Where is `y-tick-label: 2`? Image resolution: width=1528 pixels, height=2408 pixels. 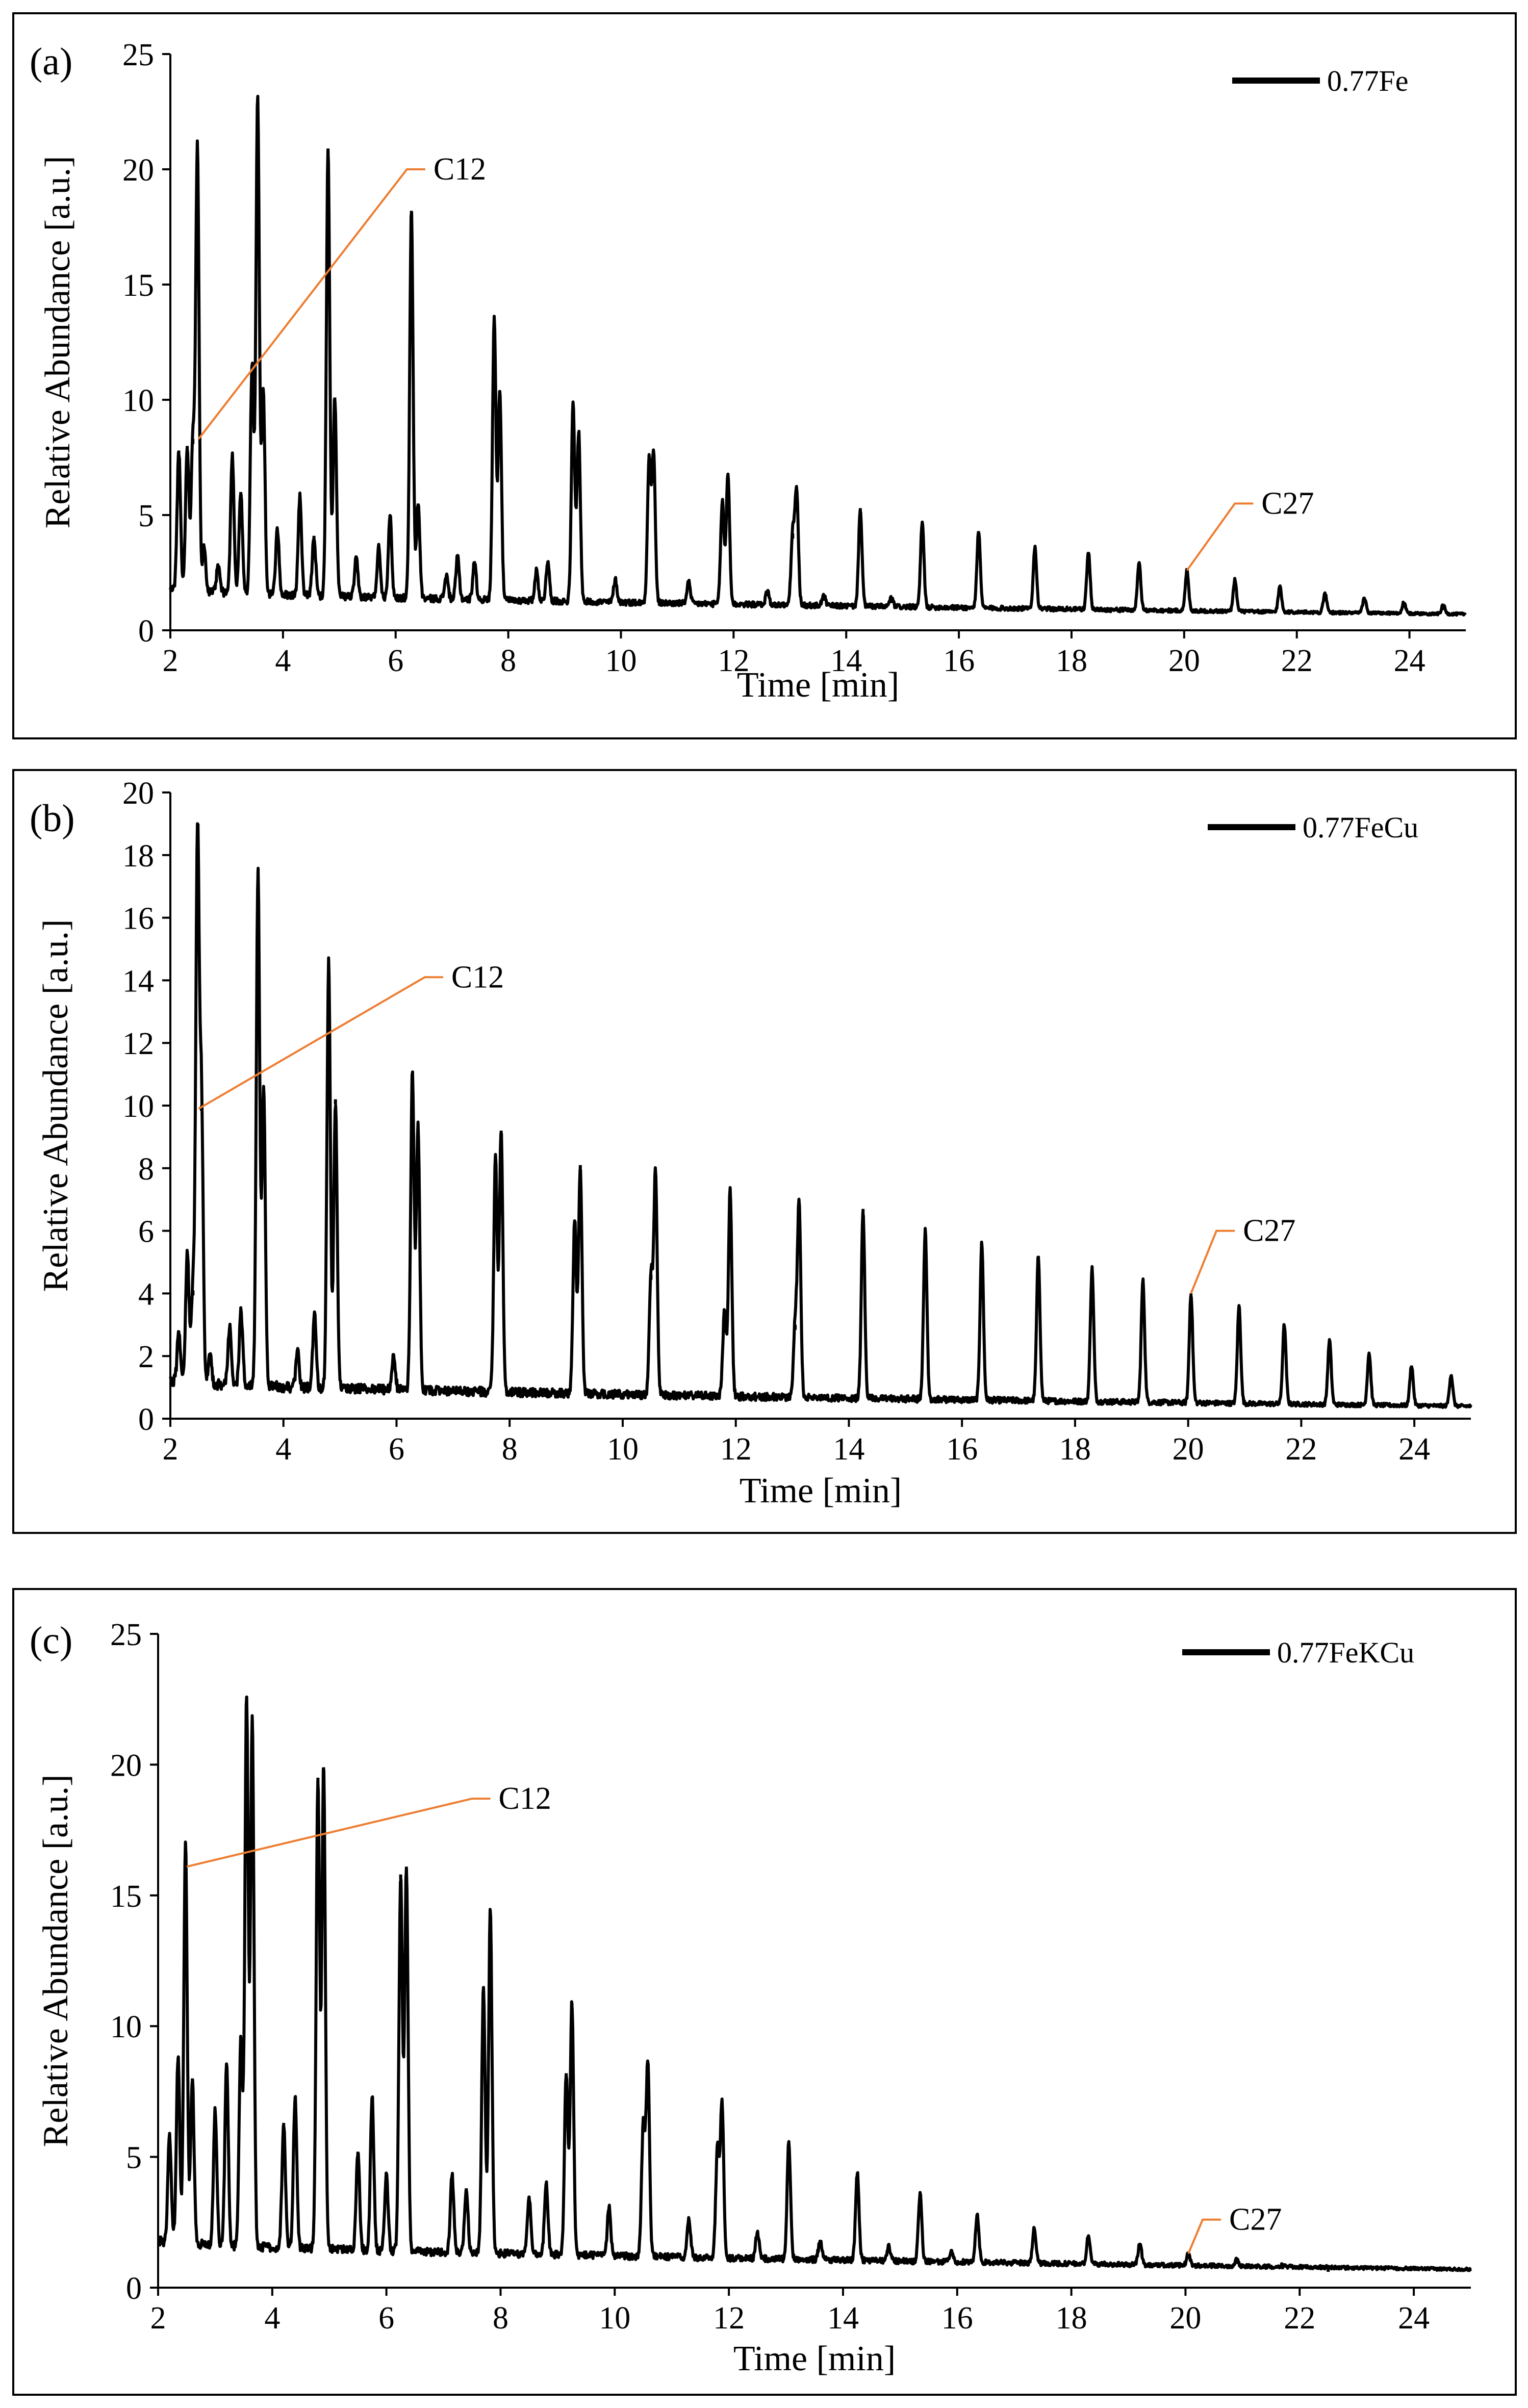 y-tick-label: 2 is located at coordinates (146, 1357).